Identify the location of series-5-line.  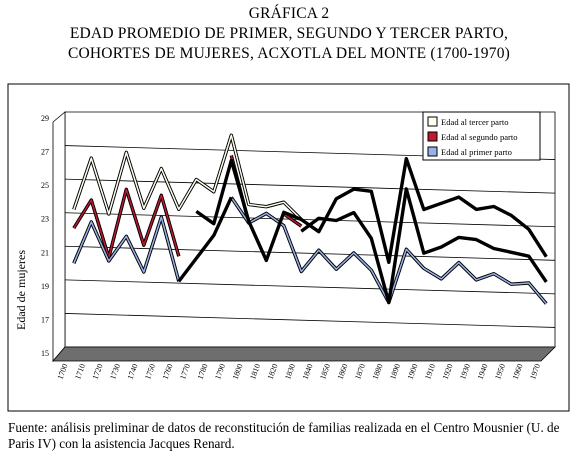
(205, 239).